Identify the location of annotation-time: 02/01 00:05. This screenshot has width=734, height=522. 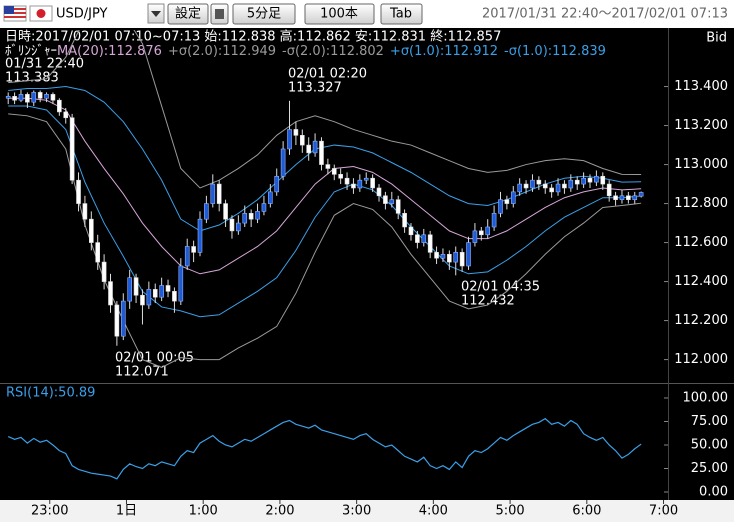
(154, 358).